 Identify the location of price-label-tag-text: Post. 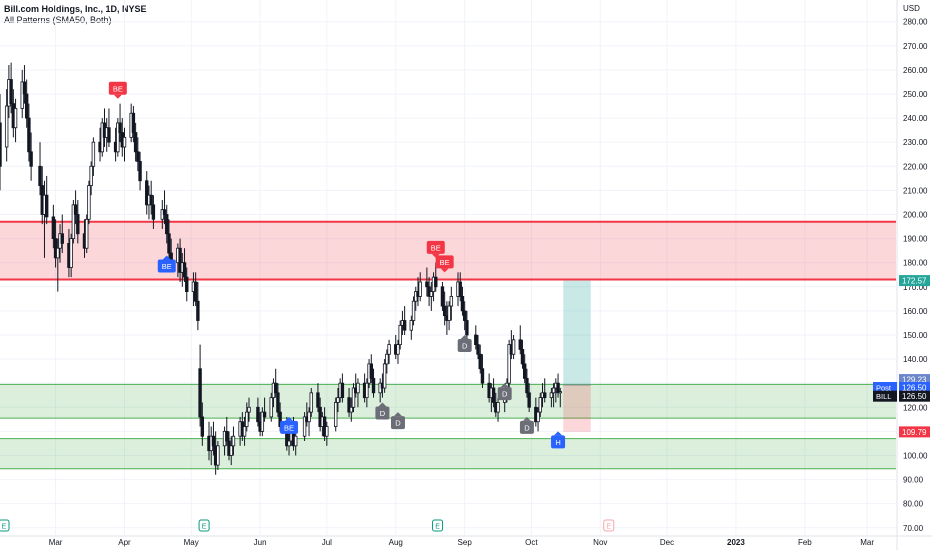
(884, 388).